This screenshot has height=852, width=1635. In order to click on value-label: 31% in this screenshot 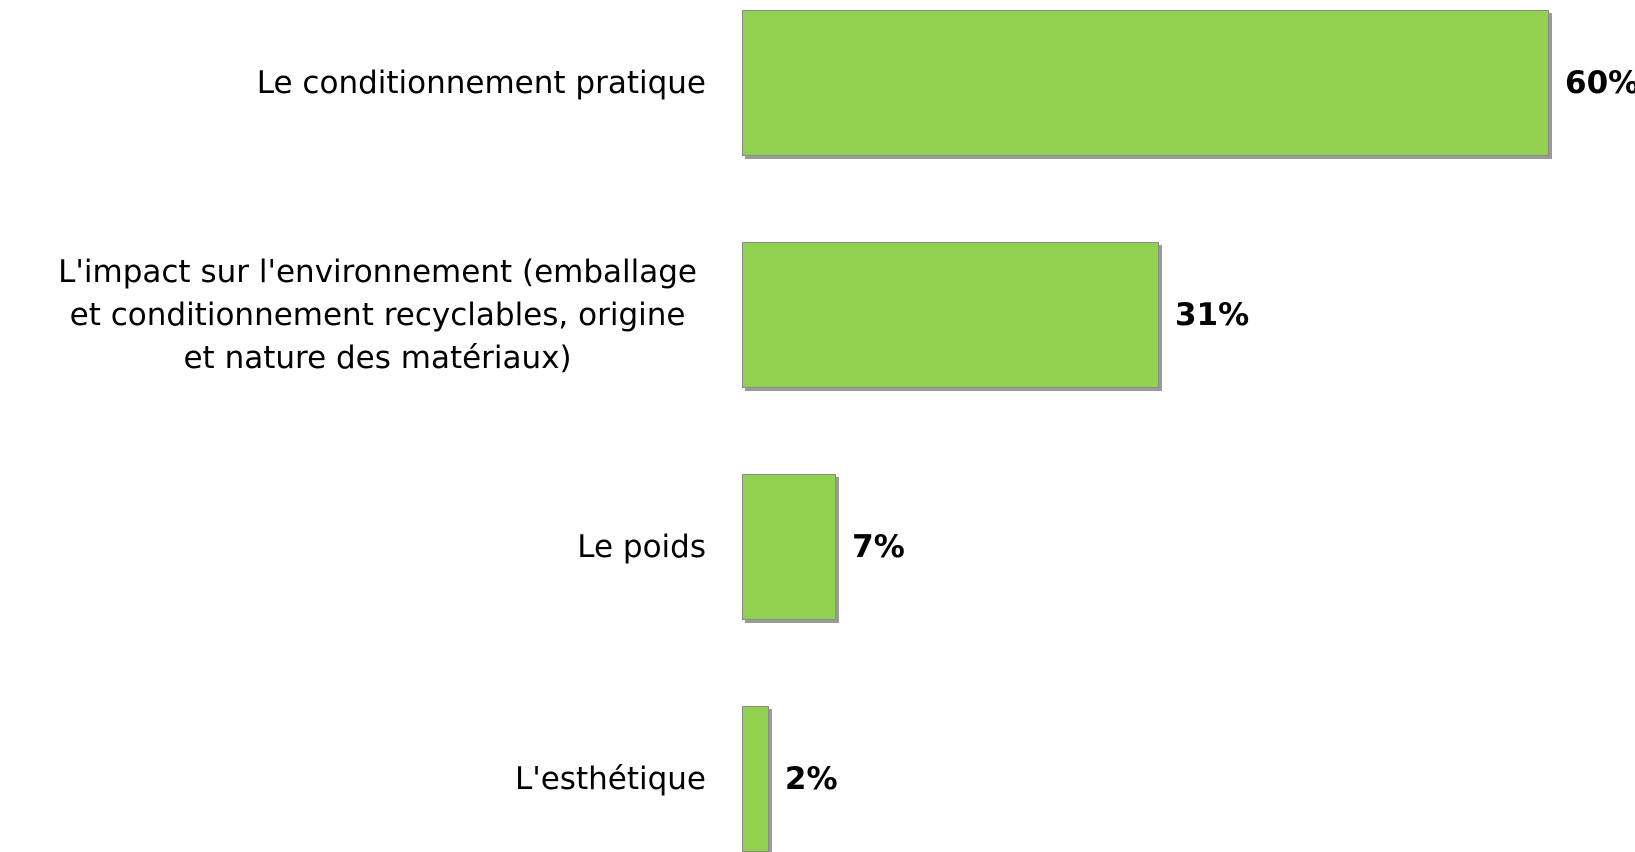, I will do `click(1212, 315)`.